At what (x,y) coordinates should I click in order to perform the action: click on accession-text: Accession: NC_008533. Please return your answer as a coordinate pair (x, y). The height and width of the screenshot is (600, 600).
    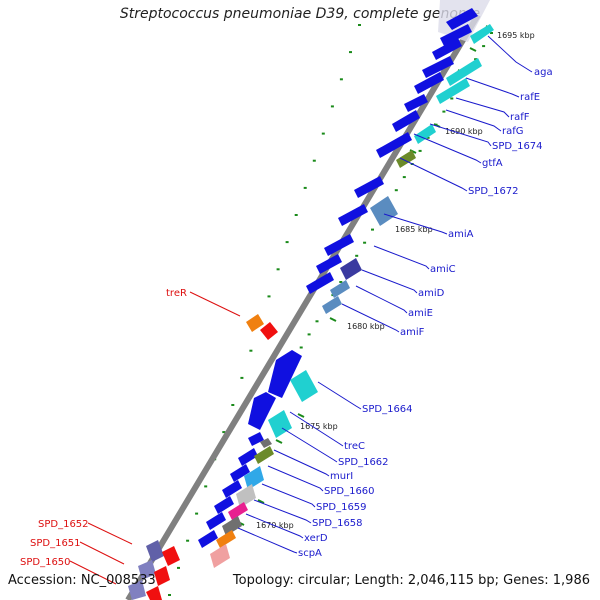
    Looking at the image, I should click on (82, 580).